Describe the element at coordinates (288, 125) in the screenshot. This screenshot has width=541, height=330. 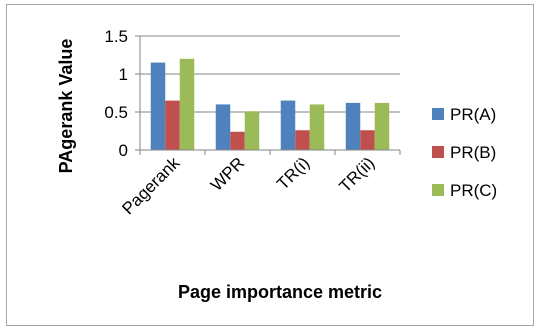
I see `bar-pra-tri` at that location.